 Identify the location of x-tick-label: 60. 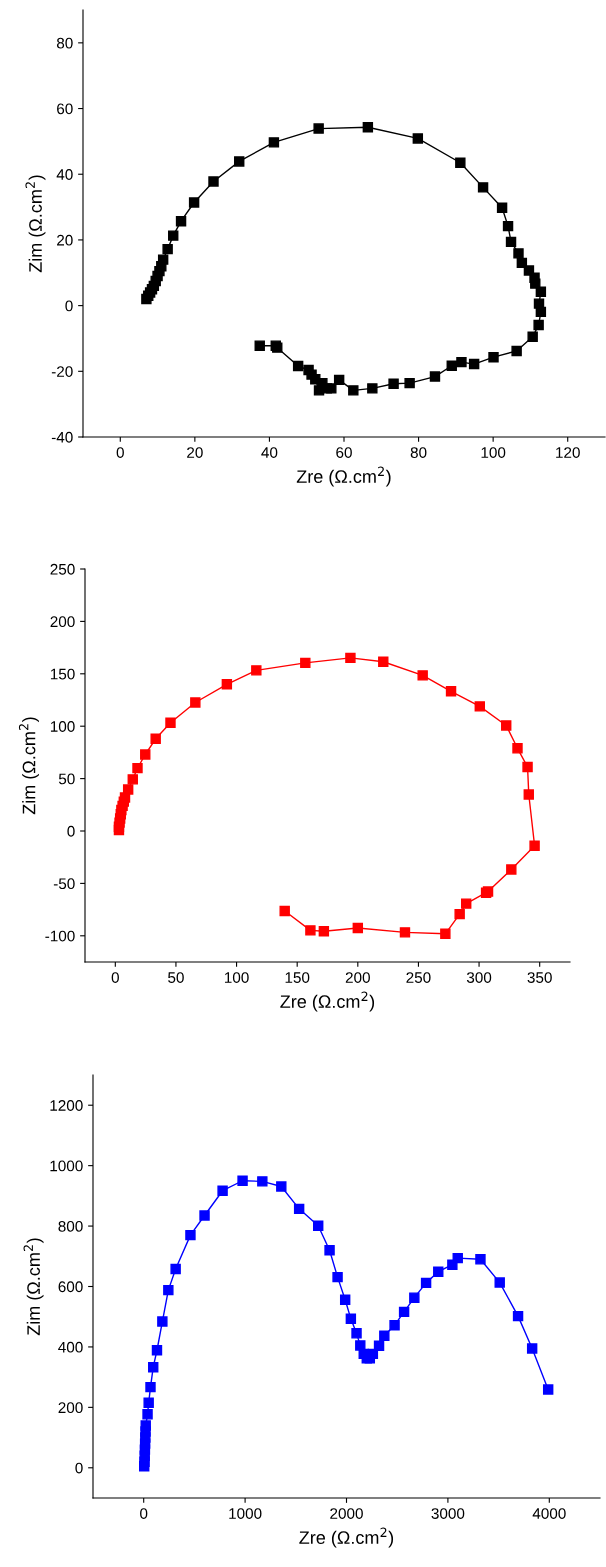
(344, 452).